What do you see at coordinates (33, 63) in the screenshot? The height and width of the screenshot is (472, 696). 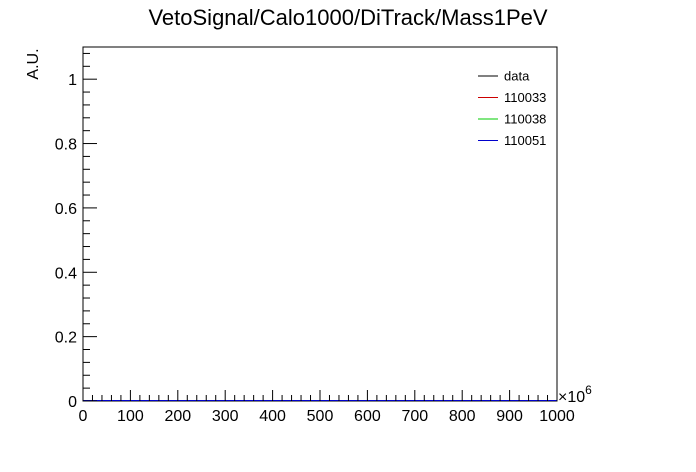 I see `y-axis-label: A.U.` at bounding box center [33, 63].